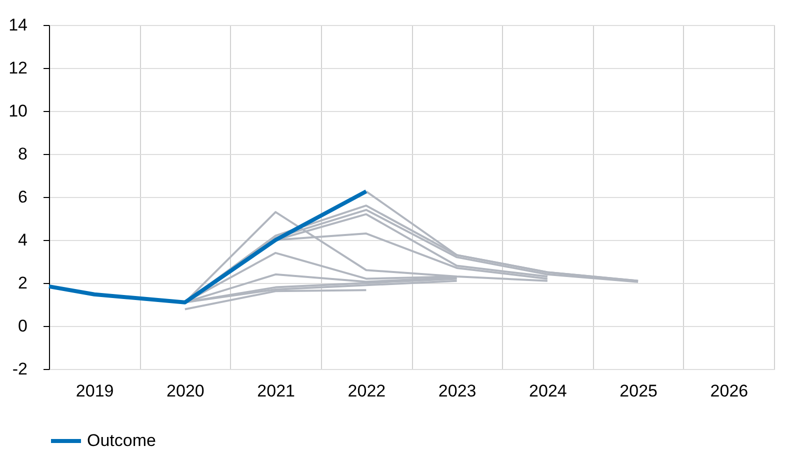  Describe the element at coordinates (367, 391) in the screenshot. I see `x-tick-label: 2022` at that location.